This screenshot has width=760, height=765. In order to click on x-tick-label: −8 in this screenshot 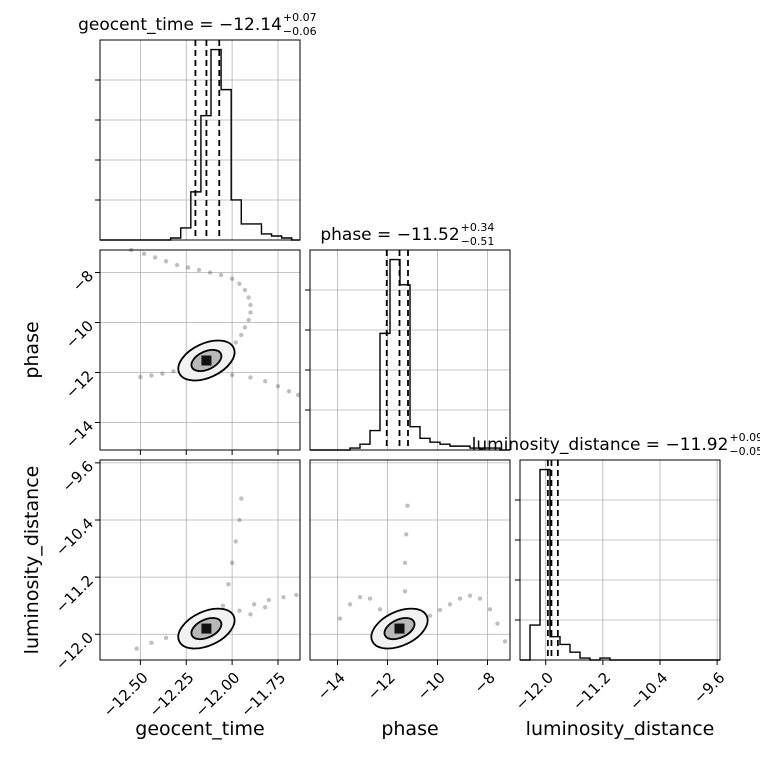, I will do `click(484, 683)`.